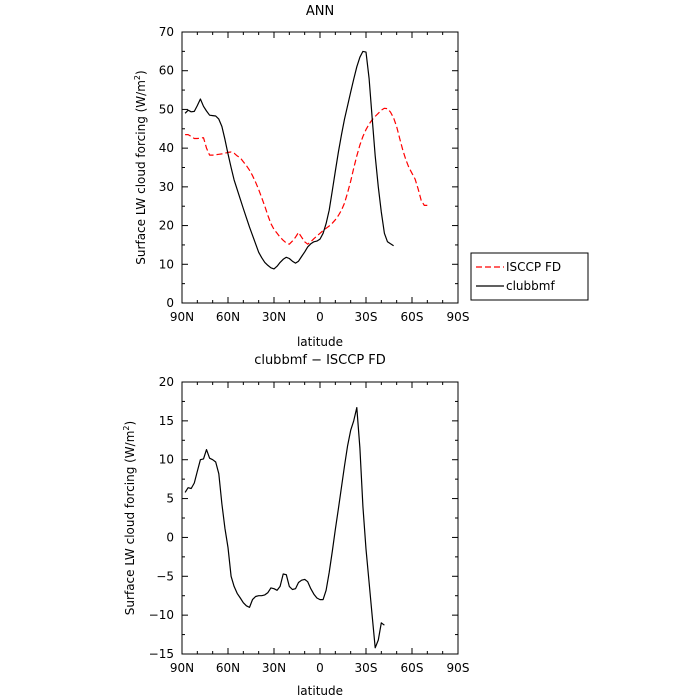  Describe the element at coordinates (306, 176) in the screenshot. I see `top-series-line-isccp-fd` at that location.